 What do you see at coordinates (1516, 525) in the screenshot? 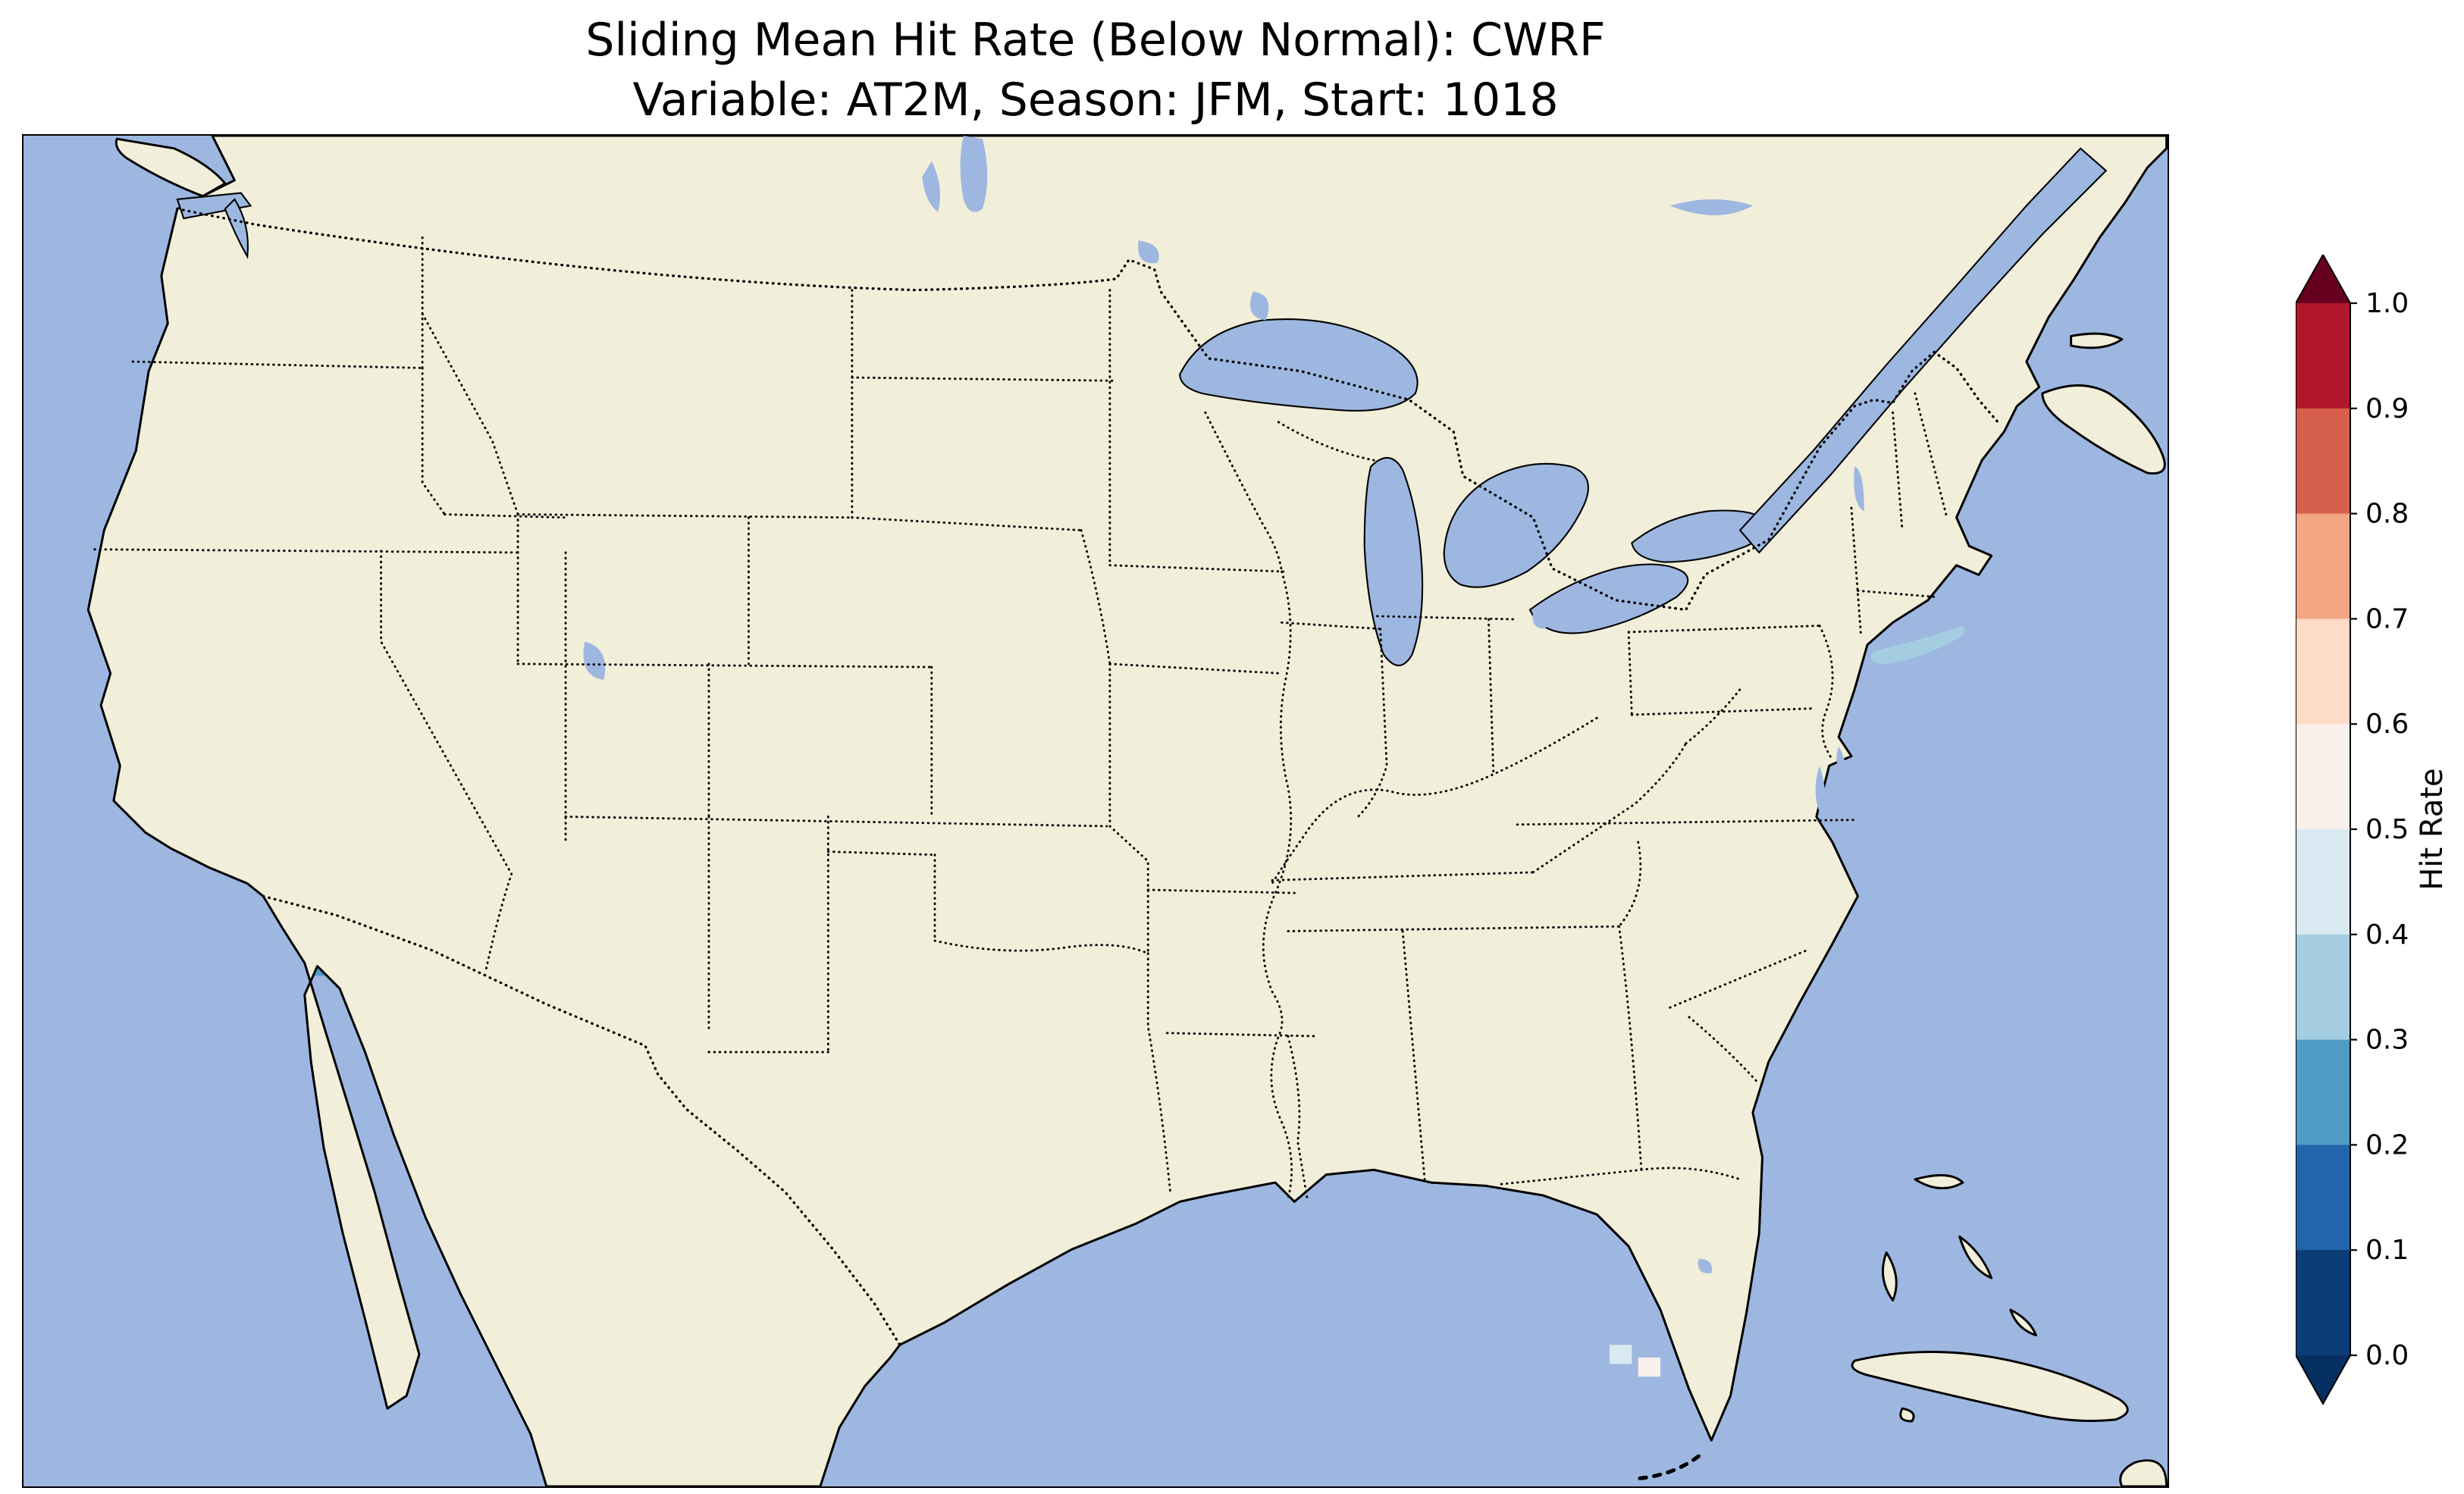
I see `lake-huron` at bounding box center [1516, 525].